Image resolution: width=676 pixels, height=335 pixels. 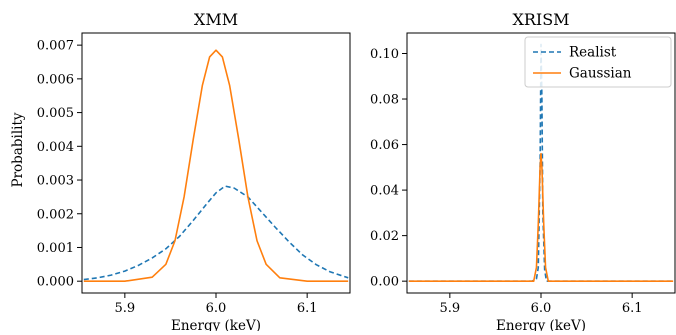 I want to click on panel-title-xmm: XMM, so click(x=216, y=19).